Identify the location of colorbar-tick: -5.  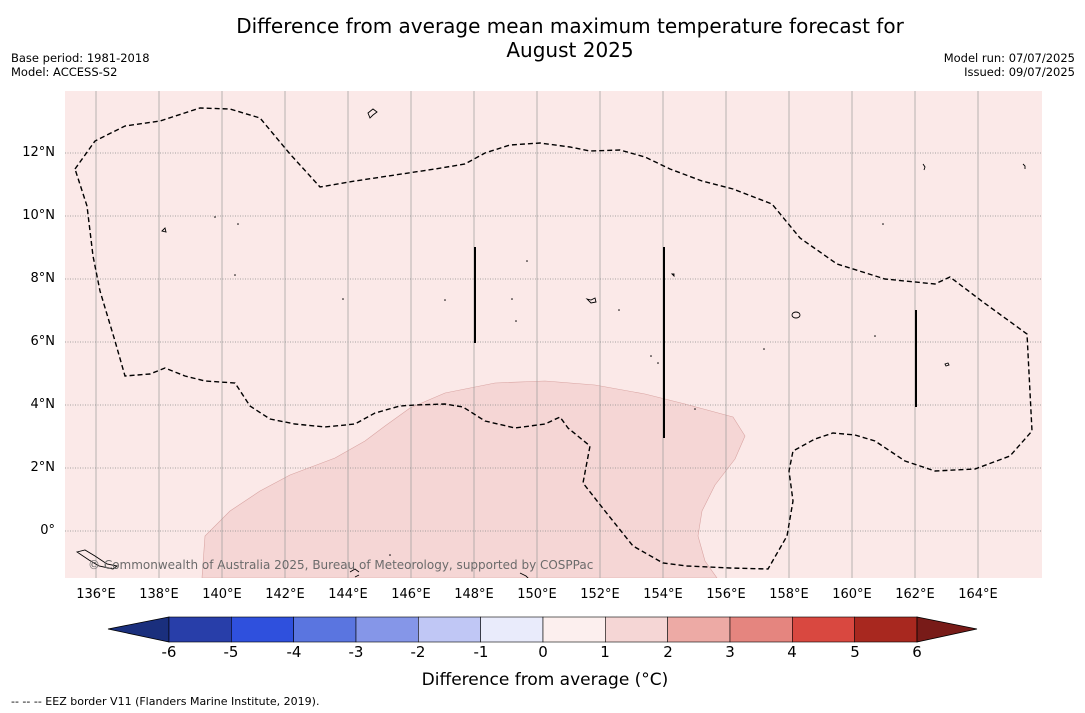
(231, 652).